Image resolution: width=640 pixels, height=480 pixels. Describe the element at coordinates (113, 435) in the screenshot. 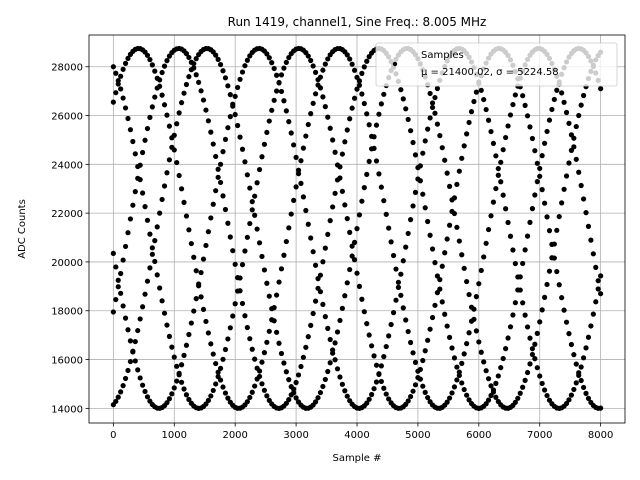

I see `x-tick-label: 0` at that location.